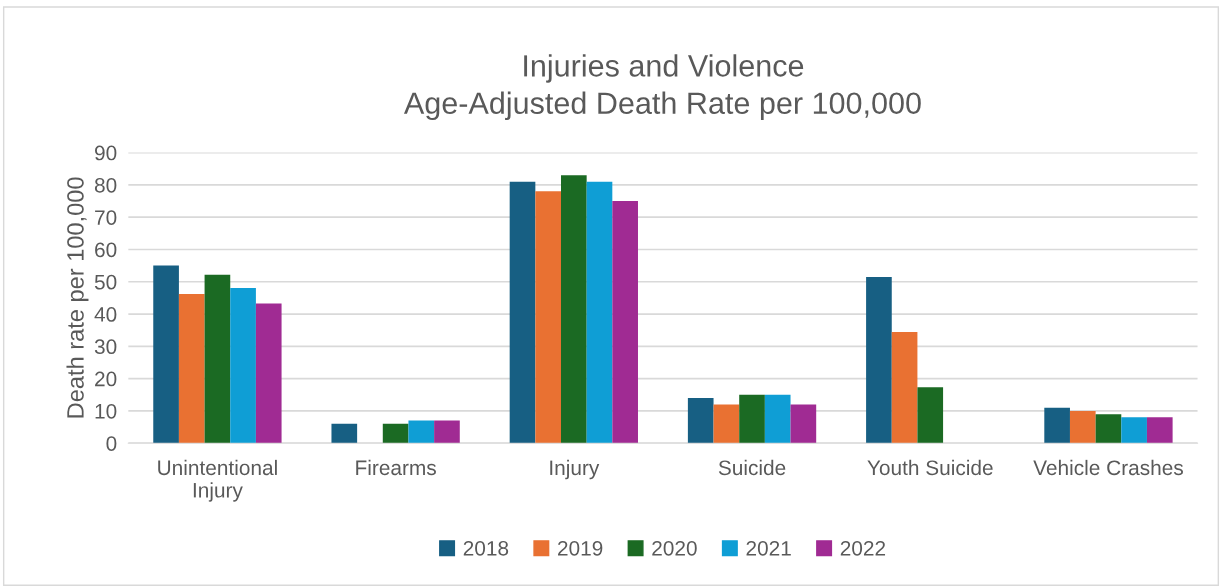 The image size is (1222, 587). What do you see at coordinates (105, 314) in the screenshot?
I see `y-tick-label: 40` at bounding box center [105, 314].